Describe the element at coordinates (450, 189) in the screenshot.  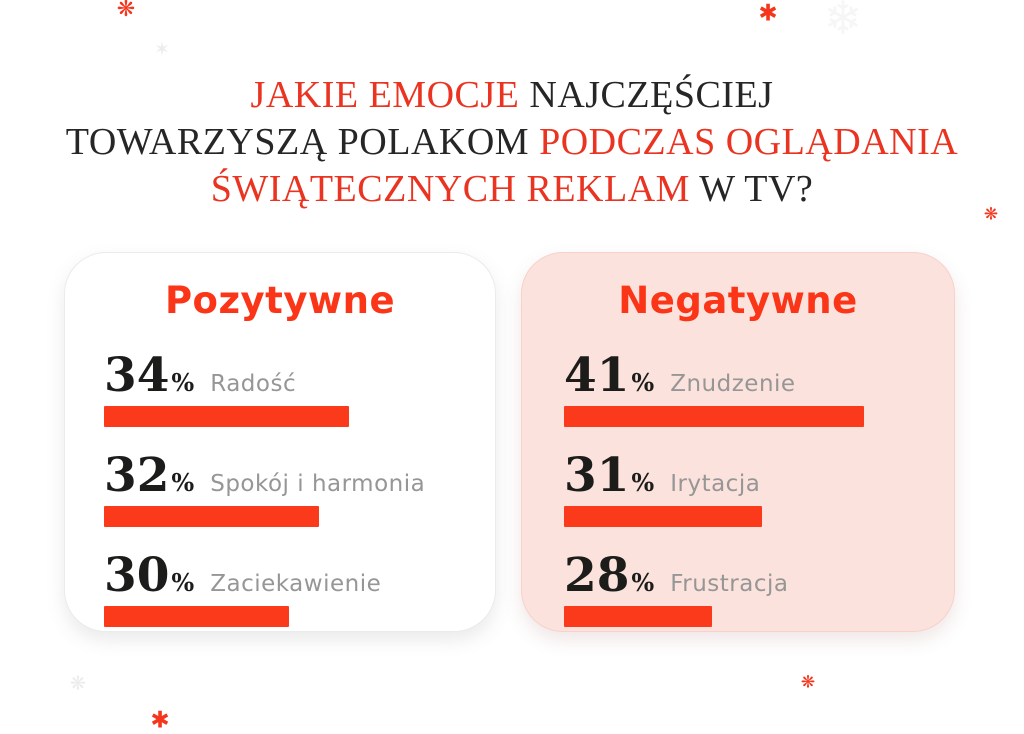
I see `title-segment: ŚWIĄTECZNYCH REKLAM` at that location.